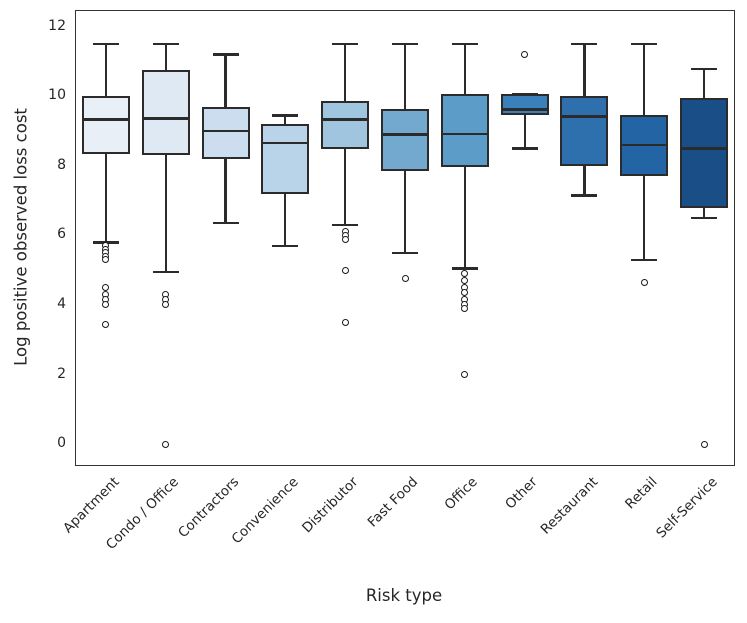 The width and height of the screenshot is (747, 623). What do you see at coordinates (285, 246) in the screenshot?
I see `lower-cap-convenience` at bounding box center [285, 246].